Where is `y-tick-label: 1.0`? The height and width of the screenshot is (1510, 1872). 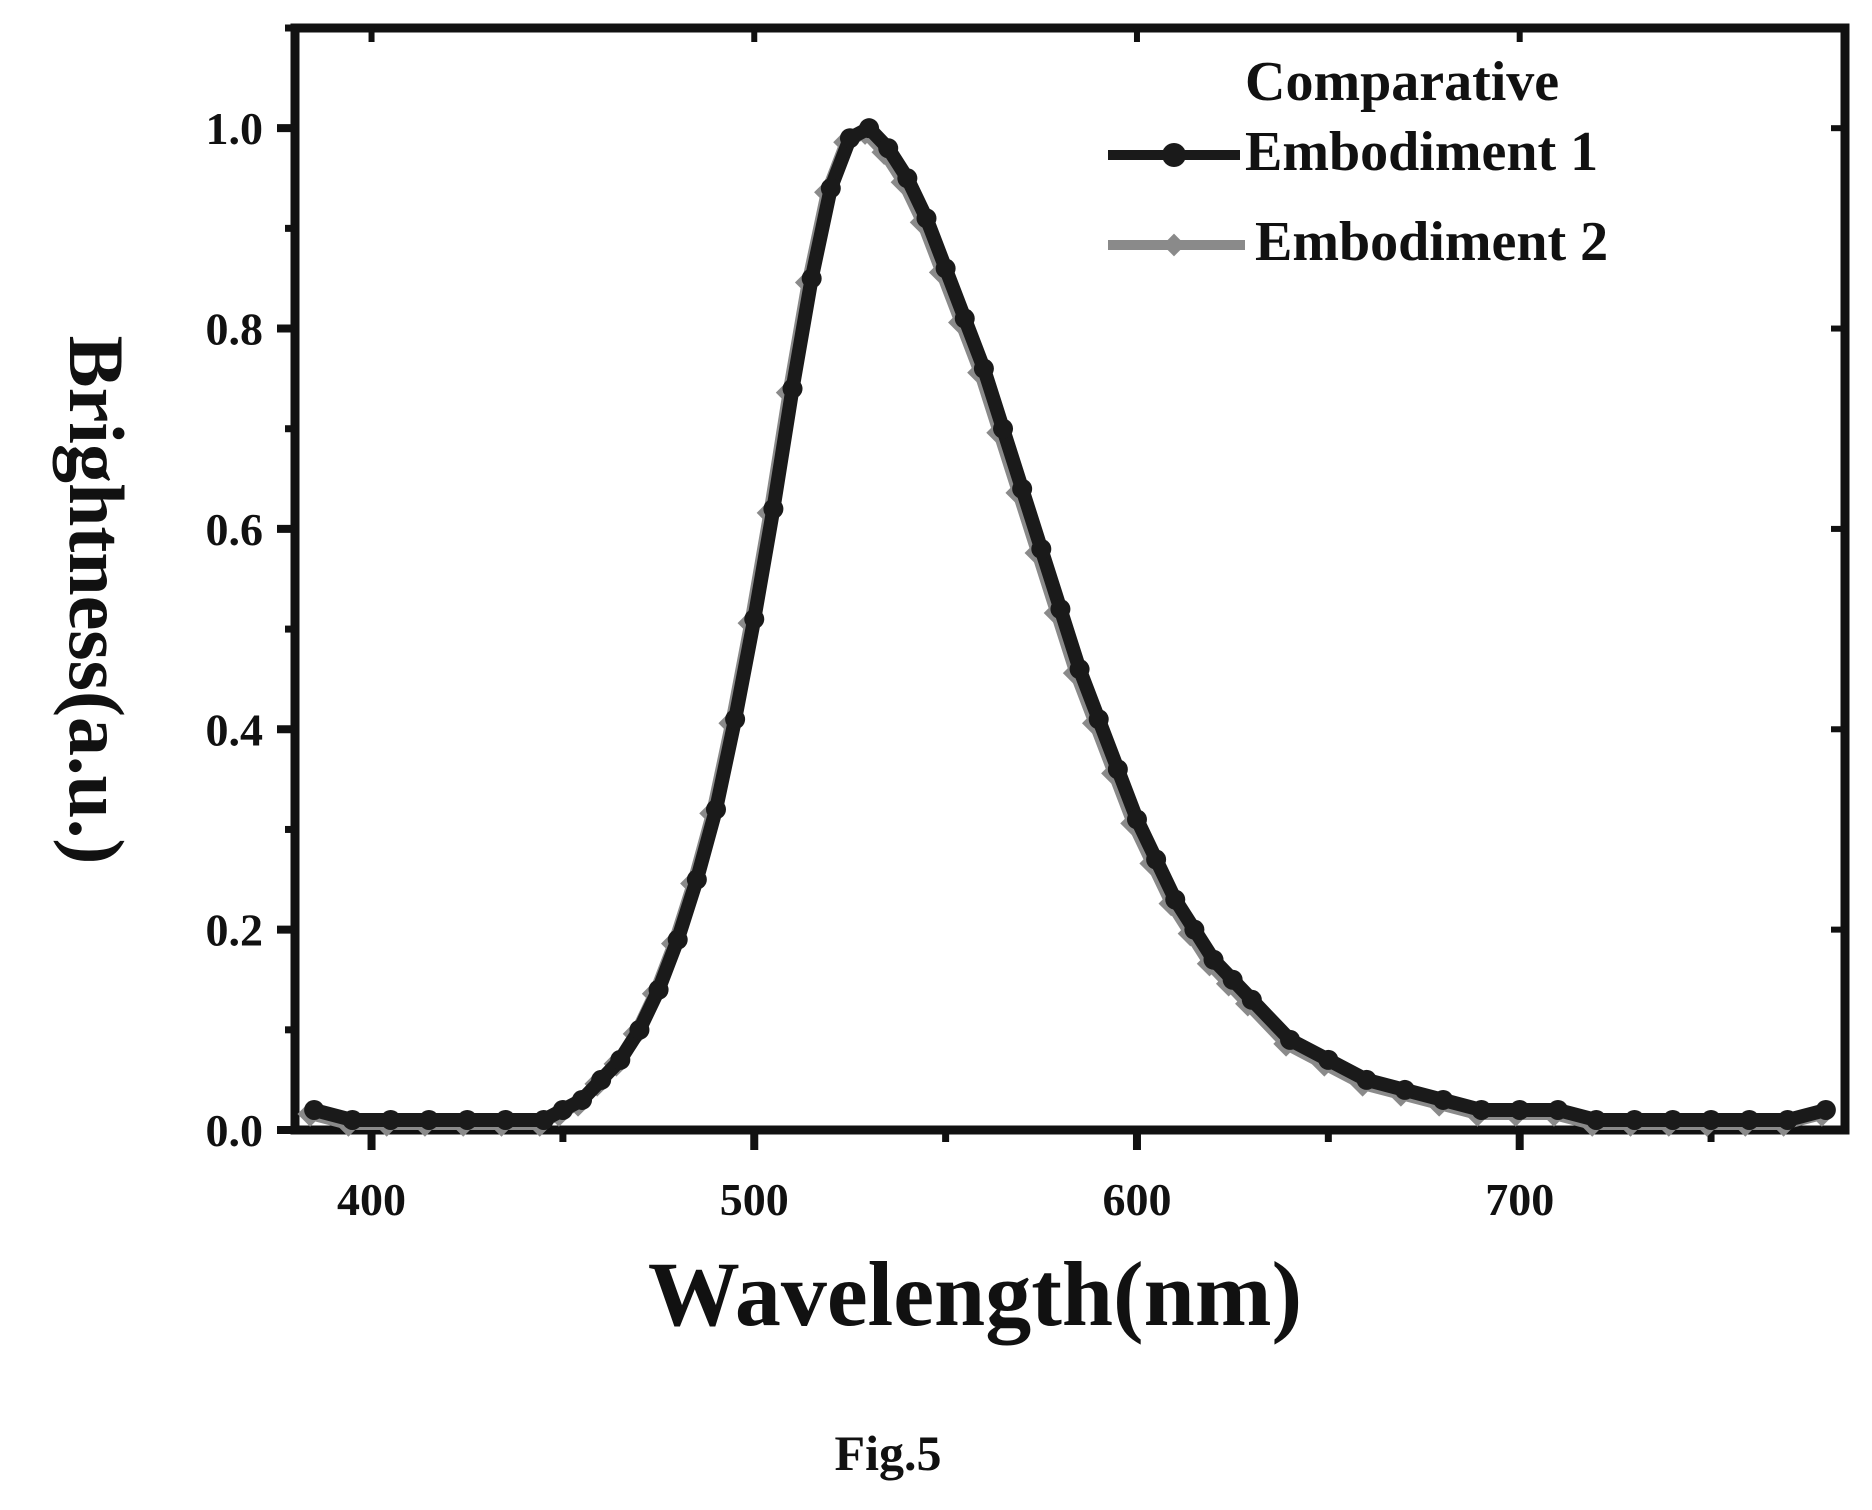
y-tick-label: 1.0 is located at coordinates (235, 128).